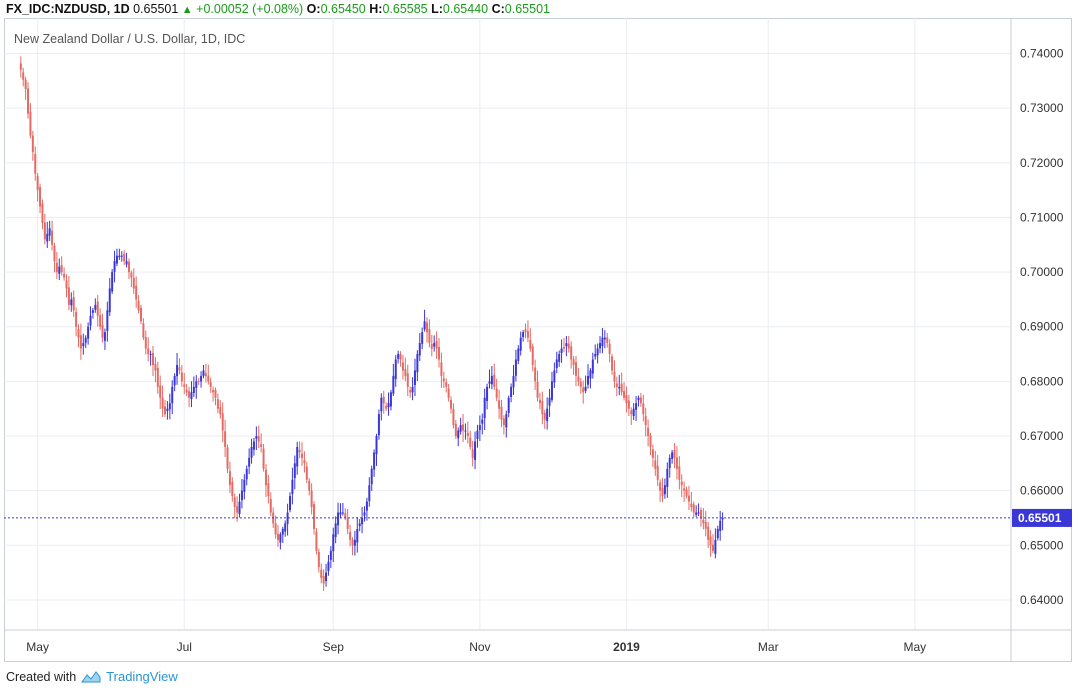 The height and width of the screenshot is (692, 1076). Describe the element at coordinates (1042, 381) in the screenshot. I see `y-tick-label: 0.68000` at that location.